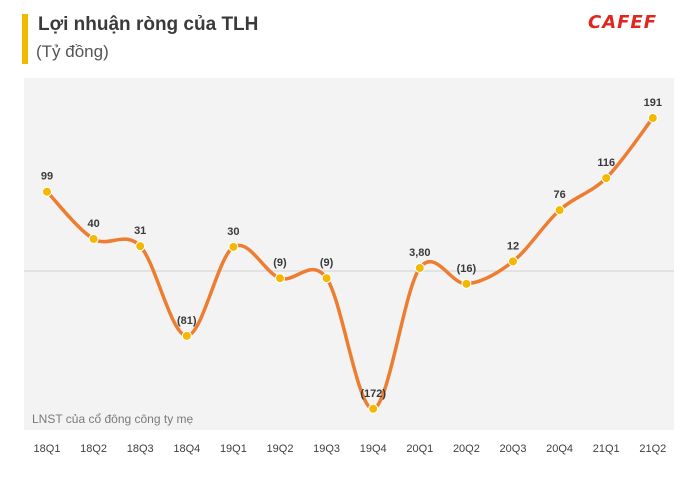  Describe the element at coordinates (280, 449) in the screenshot. I see `x-tick-19Q2: 19Q2` at that location.